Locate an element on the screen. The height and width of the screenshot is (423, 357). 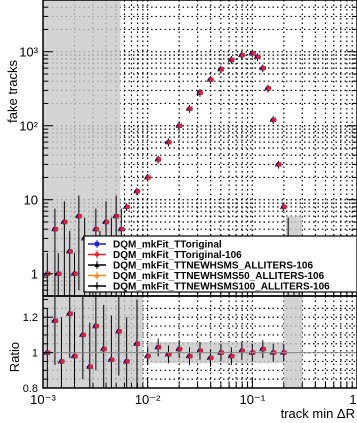
ratio-tick-label: 1.2 is located at coordinates (30, 318).